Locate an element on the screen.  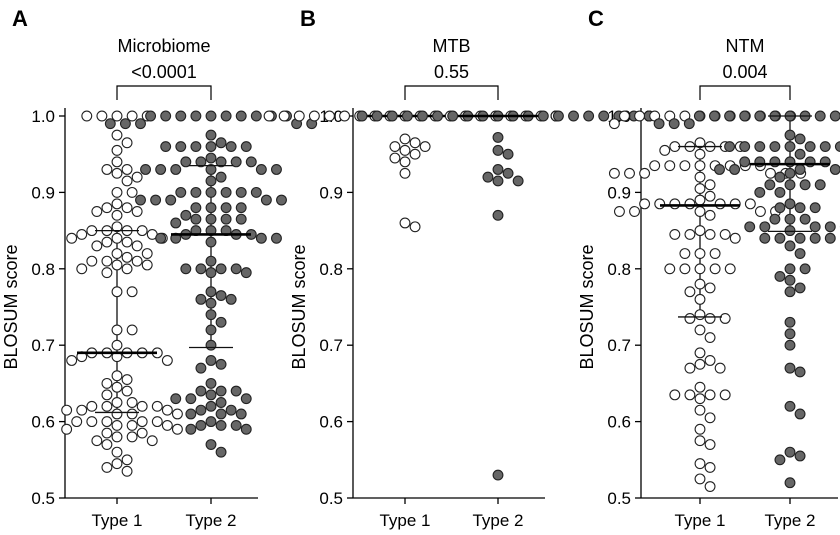
y-tick-label: 0.7 is located at coordinates (619, 345).